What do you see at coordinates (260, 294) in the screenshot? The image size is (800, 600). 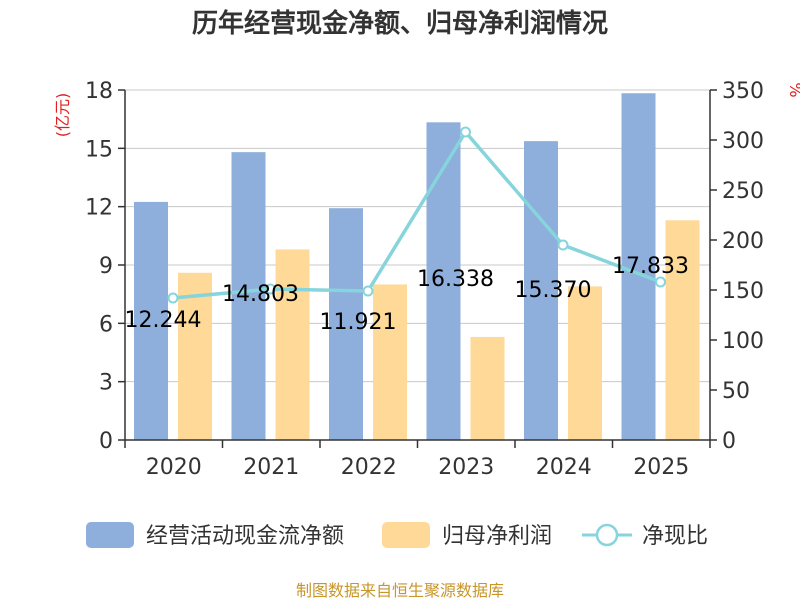 I see `data-label-cashflow: 14.803` at bounding box center [260, 294].